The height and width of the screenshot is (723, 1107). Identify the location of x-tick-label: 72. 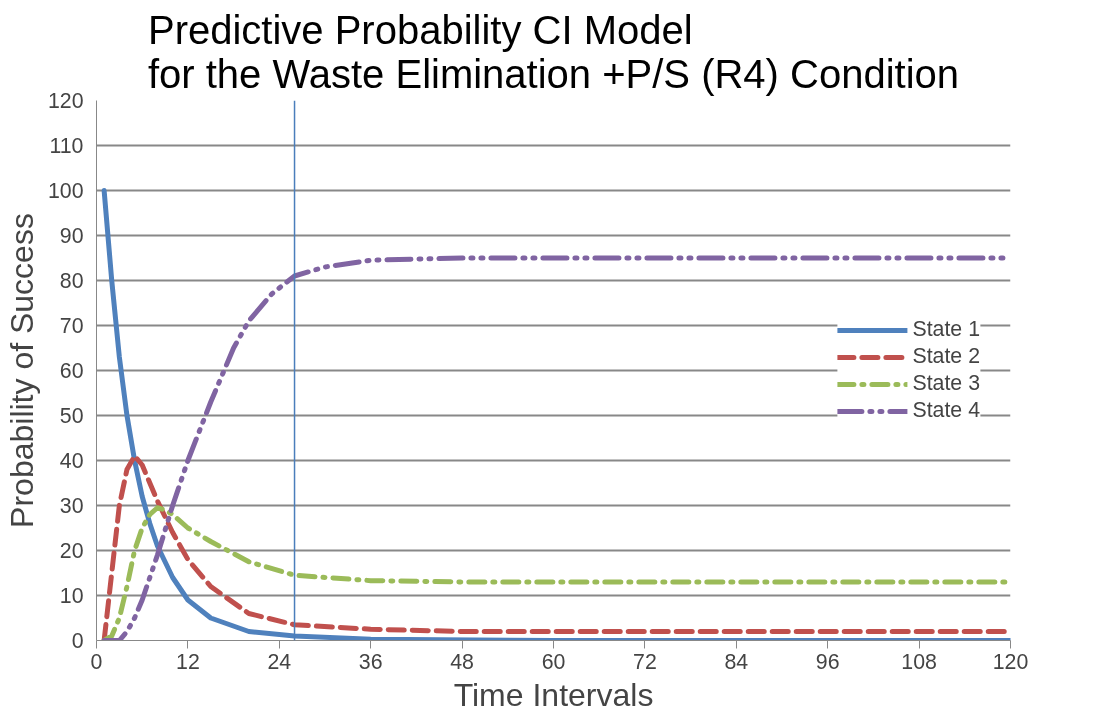
(645, 661).